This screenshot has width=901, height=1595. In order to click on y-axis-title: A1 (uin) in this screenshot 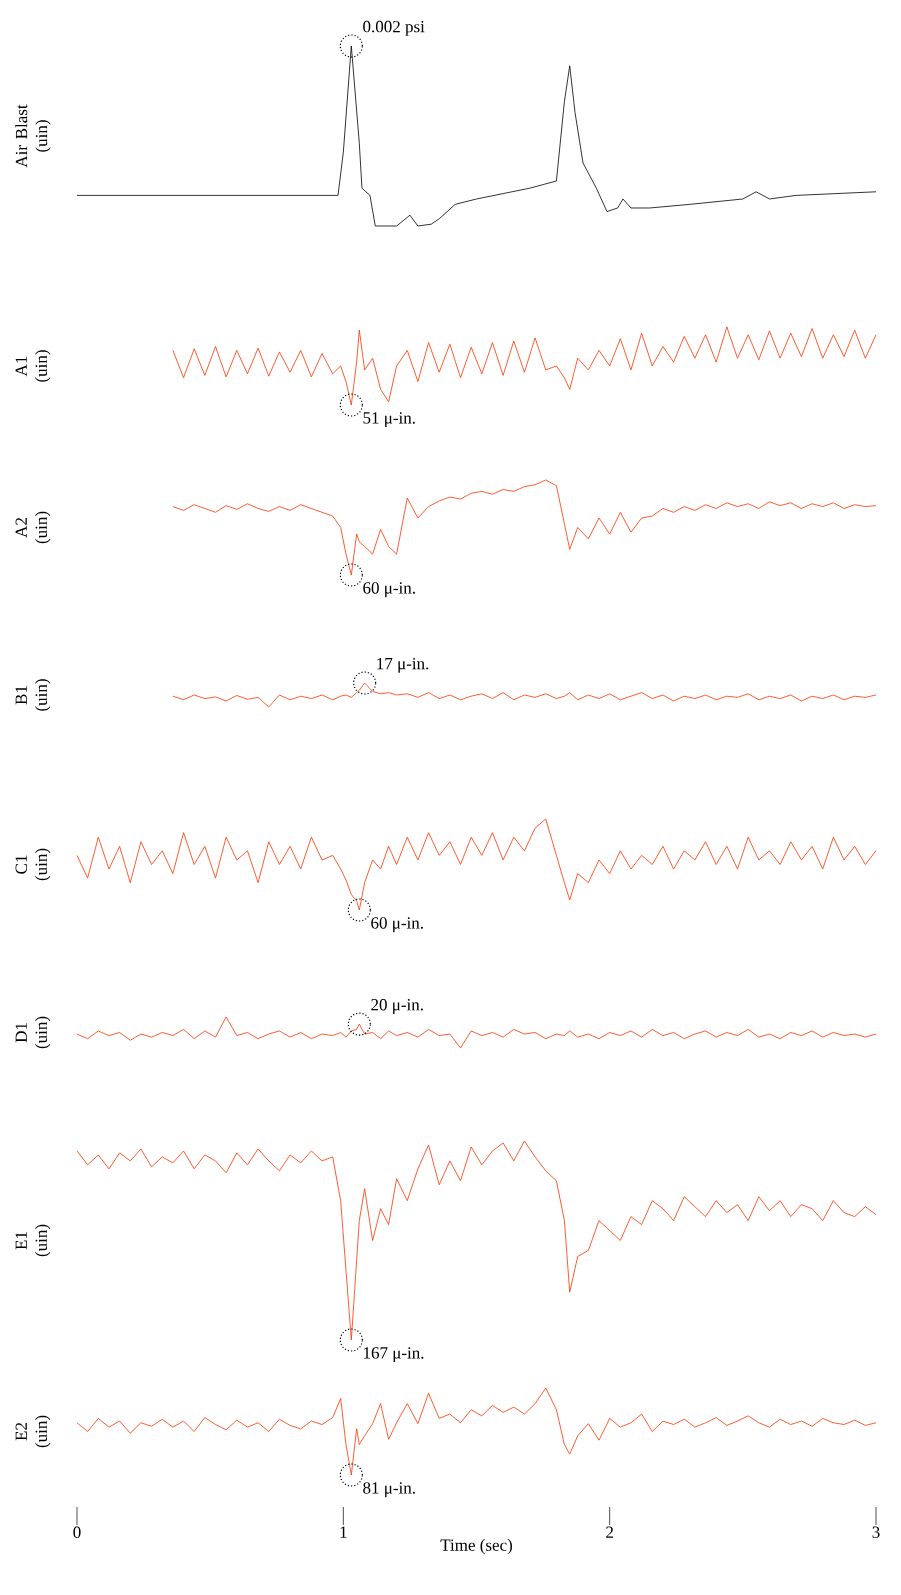, I will do `click(33, 366)`.